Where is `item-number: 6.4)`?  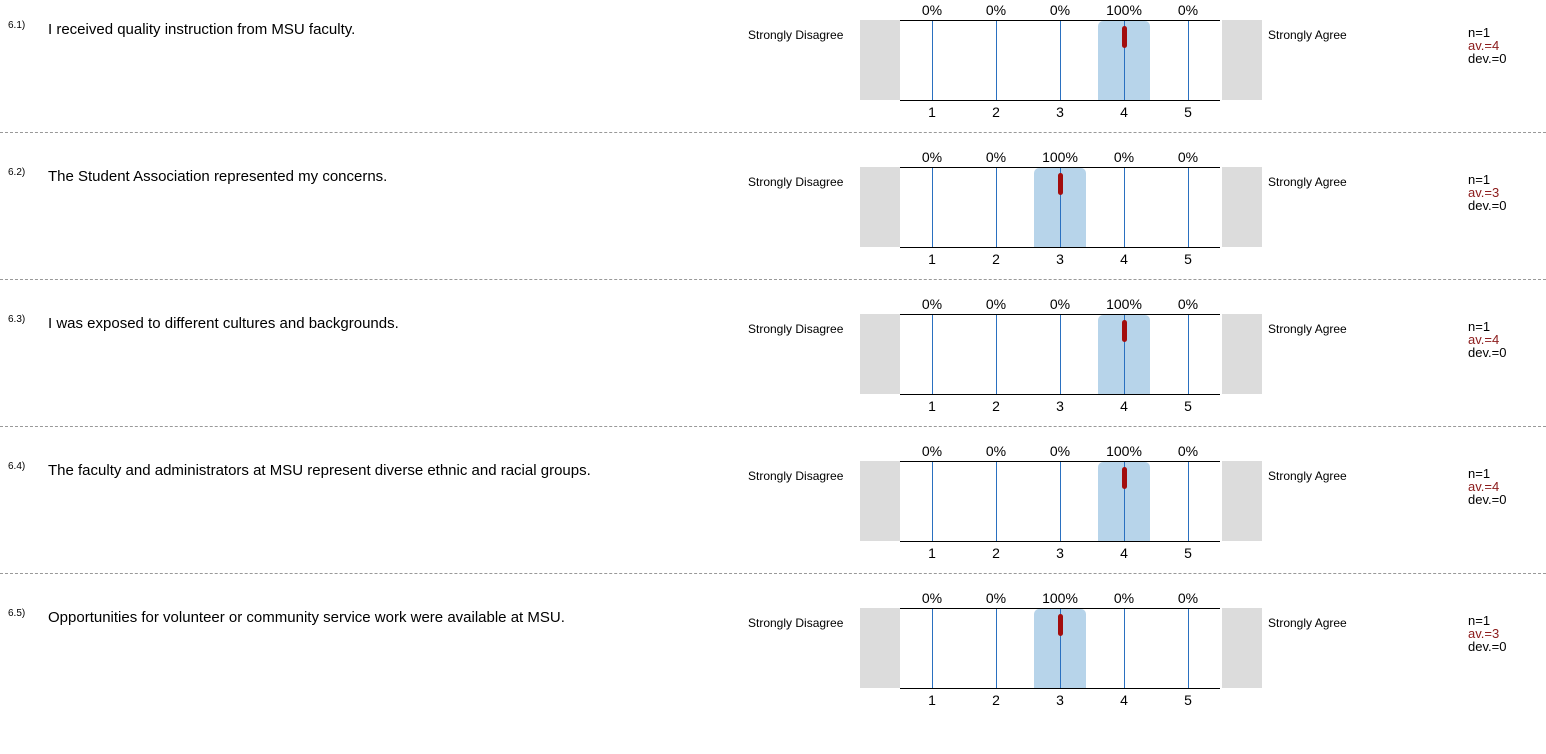 item-number: 6.4) is located at coordinates (17, 466).